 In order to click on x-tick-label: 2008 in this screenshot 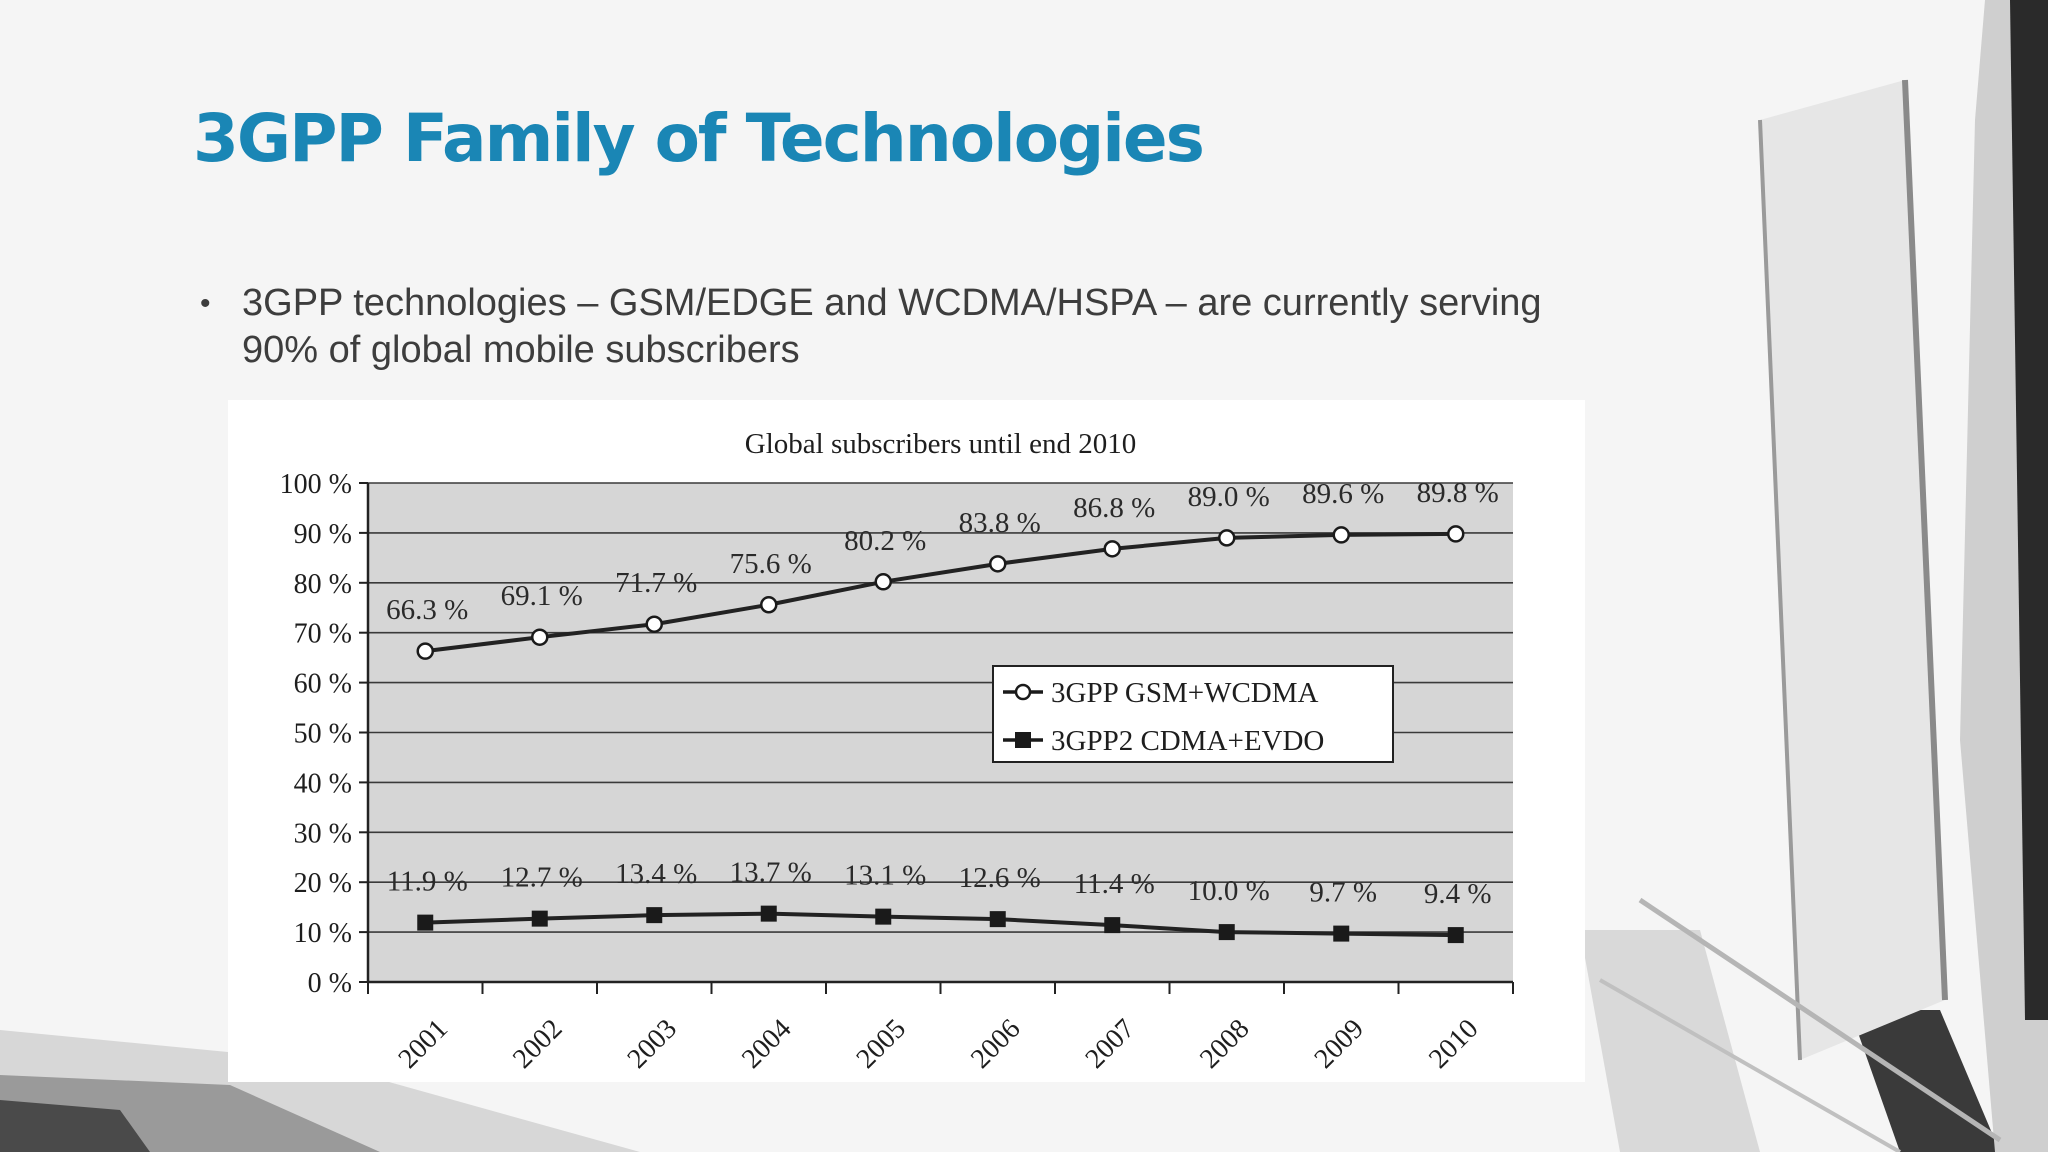, I will do `click(1225, 1044)`.